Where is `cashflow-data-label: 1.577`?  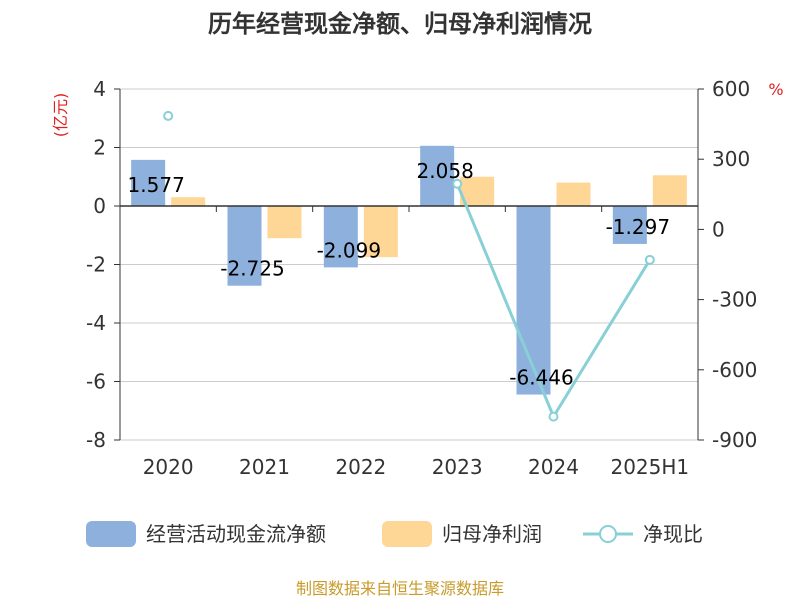 cashflow-data-label: 1.577 is located at coordinates (156, 185).